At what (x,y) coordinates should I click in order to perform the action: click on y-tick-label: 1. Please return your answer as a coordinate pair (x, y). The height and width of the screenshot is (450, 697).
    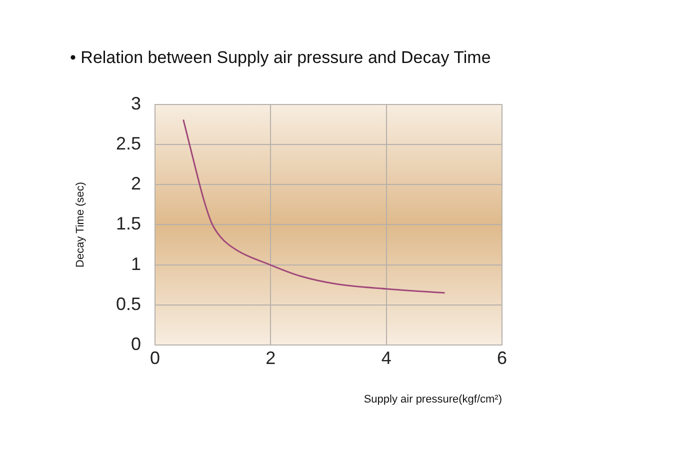
    Looking at the image, I should click on (135, 264).